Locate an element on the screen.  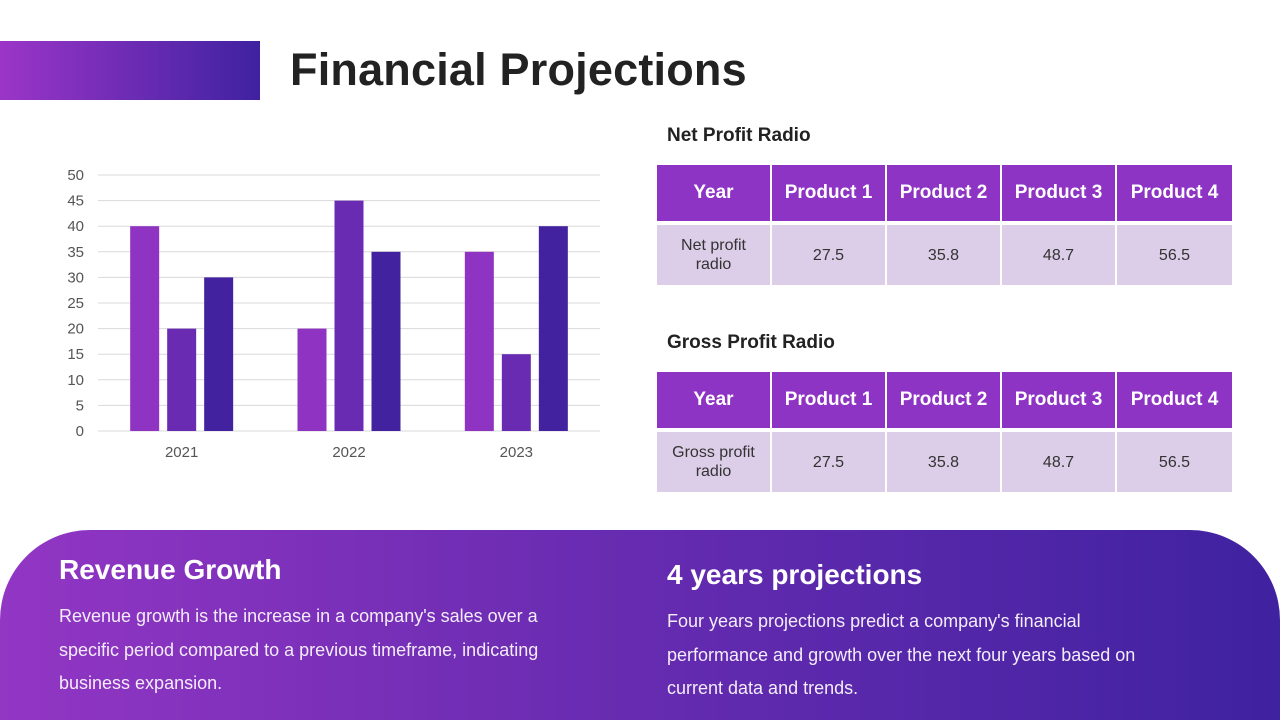
x-tick-label: 2022 is located at coordinates (348, 452).